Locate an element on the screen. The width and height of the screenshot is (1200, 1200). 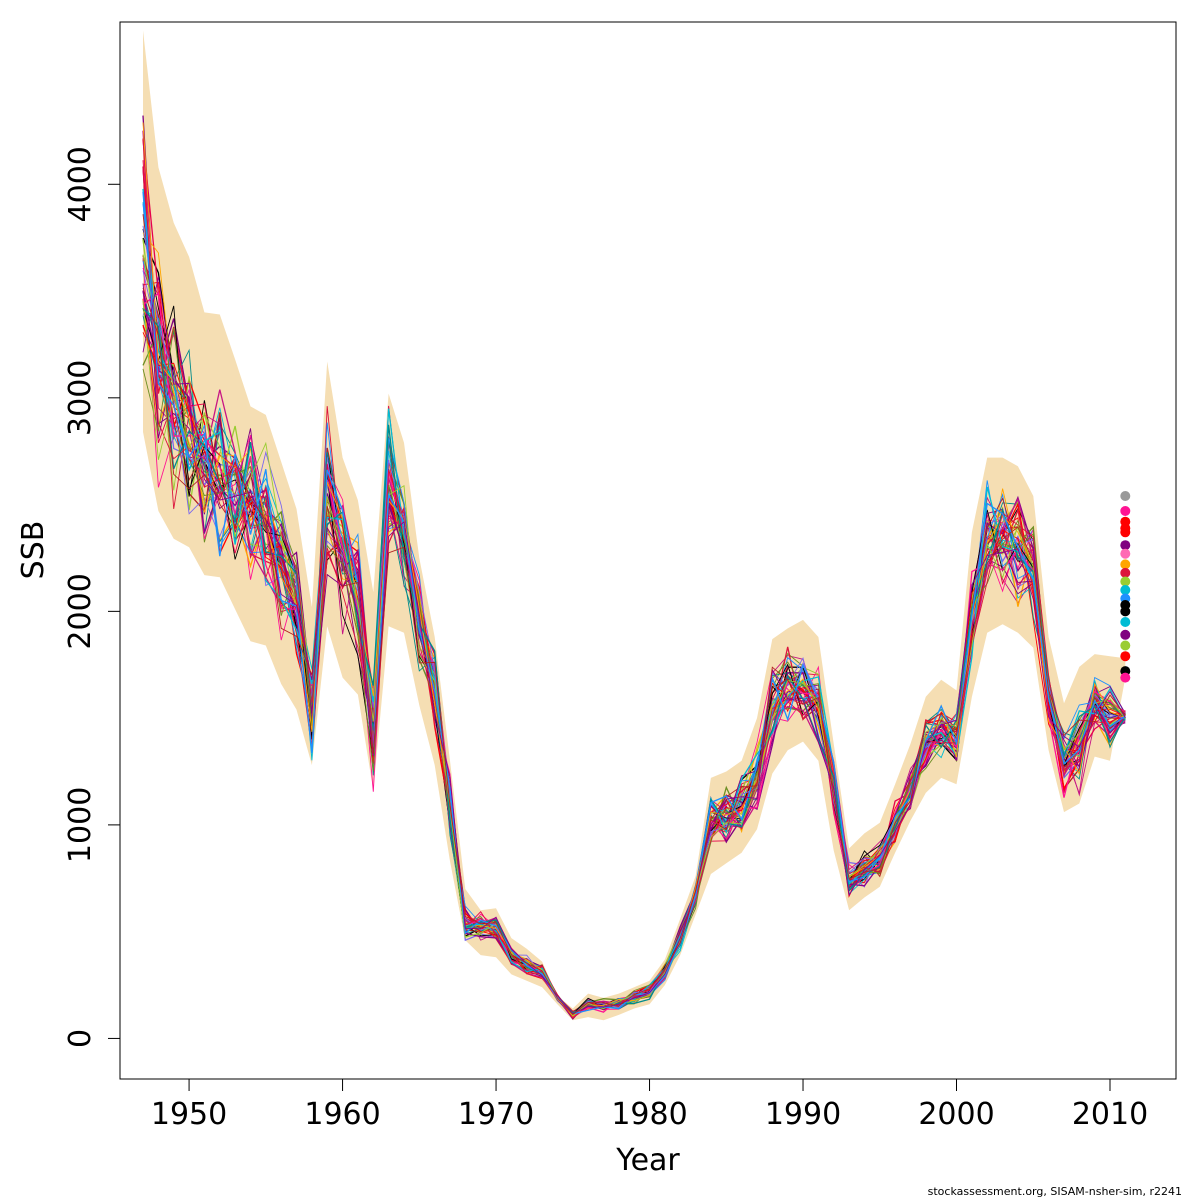
y-tick-label: 1000 is located at coordinates (80, 825).